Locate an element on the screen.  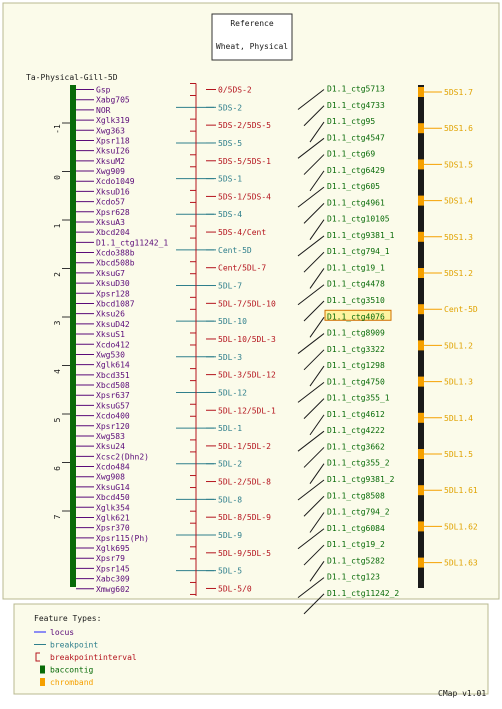
locus-label: Xglk695 is located at coordinates (113, 548).